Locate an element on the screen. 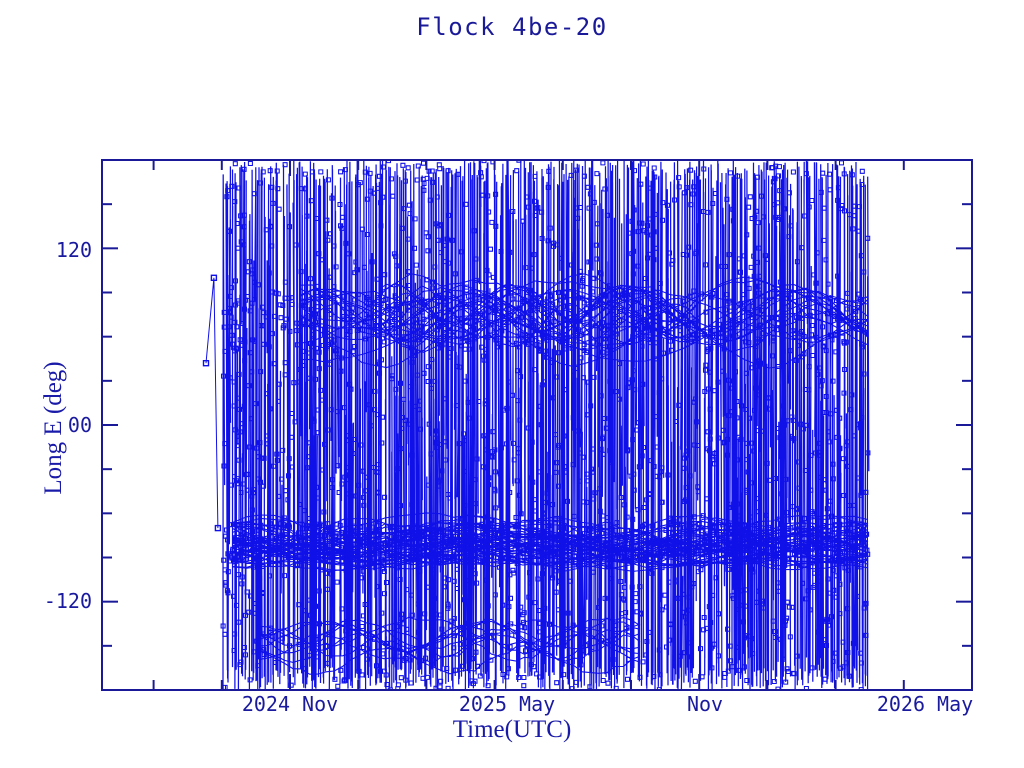  page-title: Flock 4be-20 is located at coordinates (512, 27).